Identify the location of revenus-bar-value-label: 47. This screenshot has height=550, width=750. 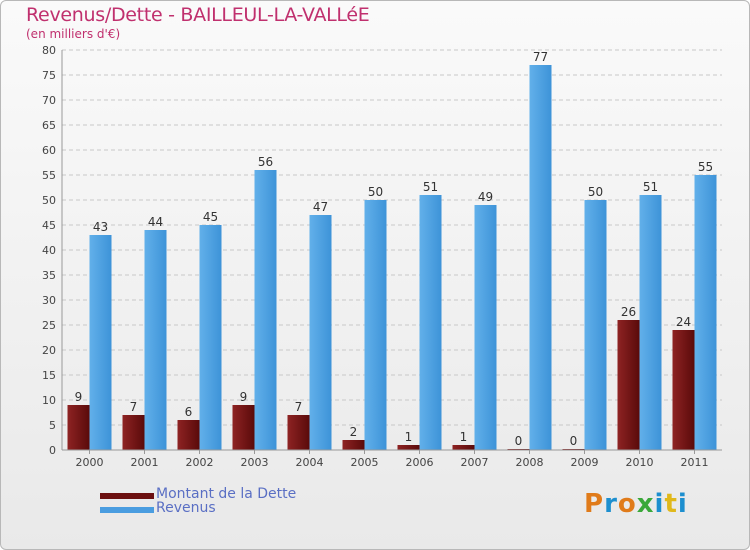
(320, 207).